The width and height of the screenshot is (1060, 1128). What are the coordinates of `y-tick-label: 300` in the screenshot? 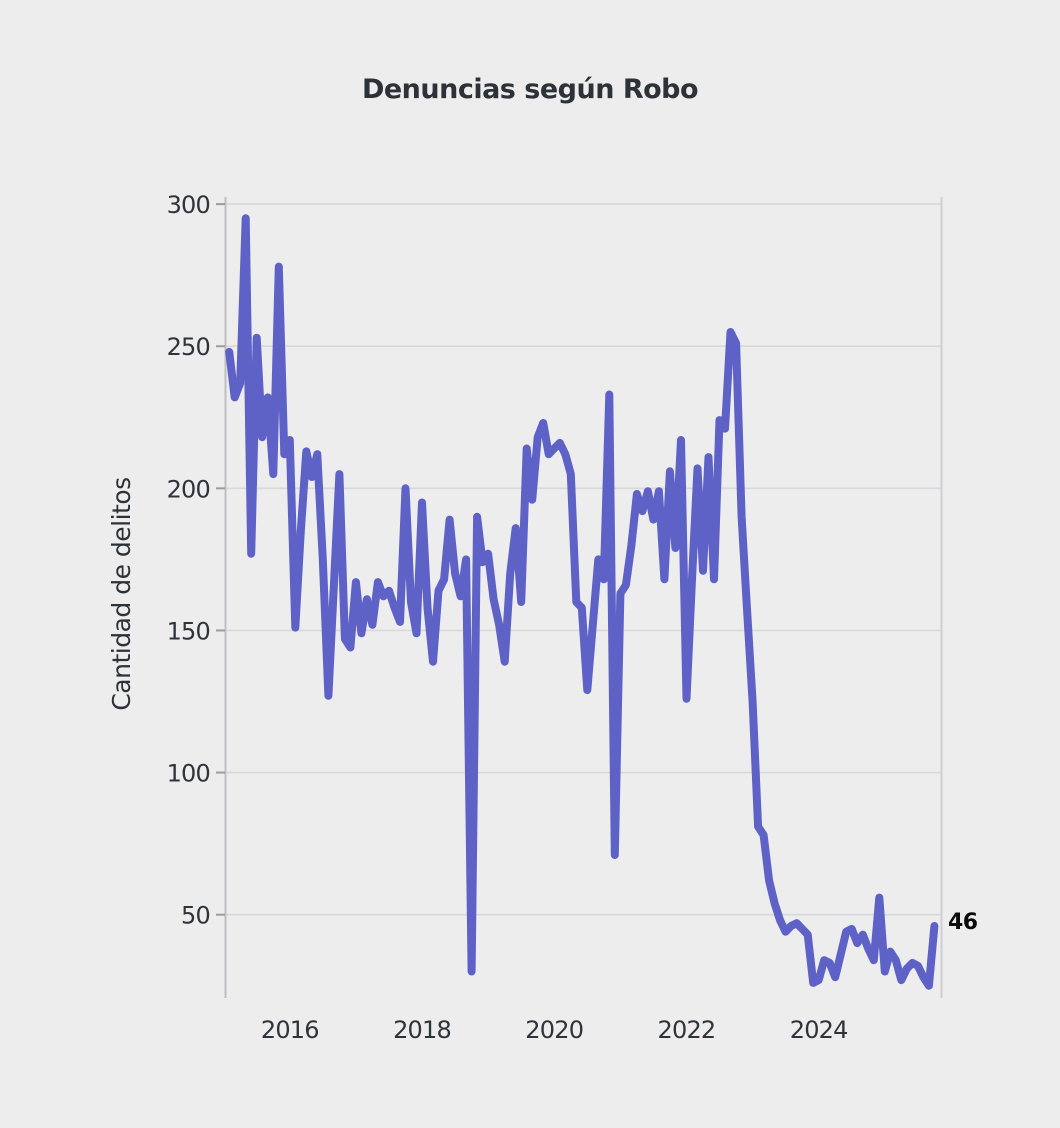 It's located at (188, 205).